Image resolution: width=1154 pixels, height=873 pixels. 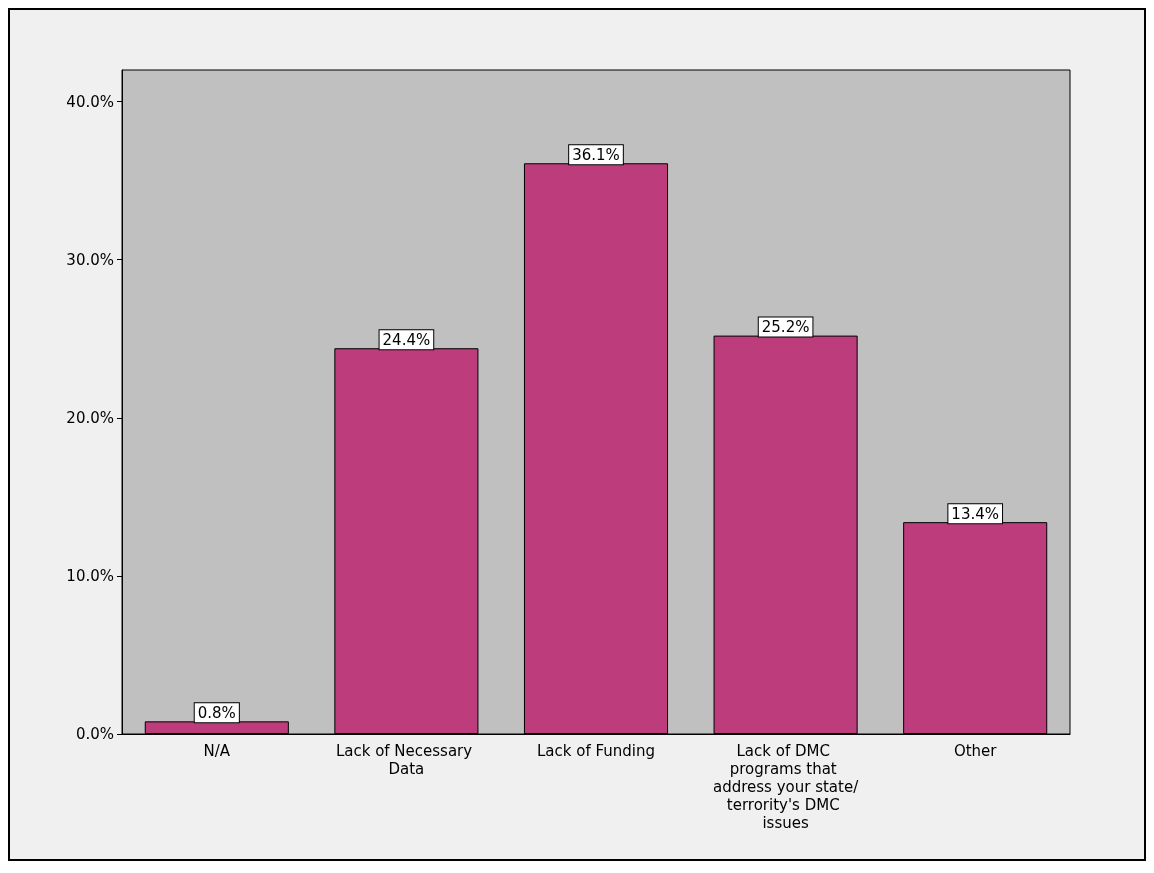 I want to click on data-label: 13.4%, so click(x=975, y=513).